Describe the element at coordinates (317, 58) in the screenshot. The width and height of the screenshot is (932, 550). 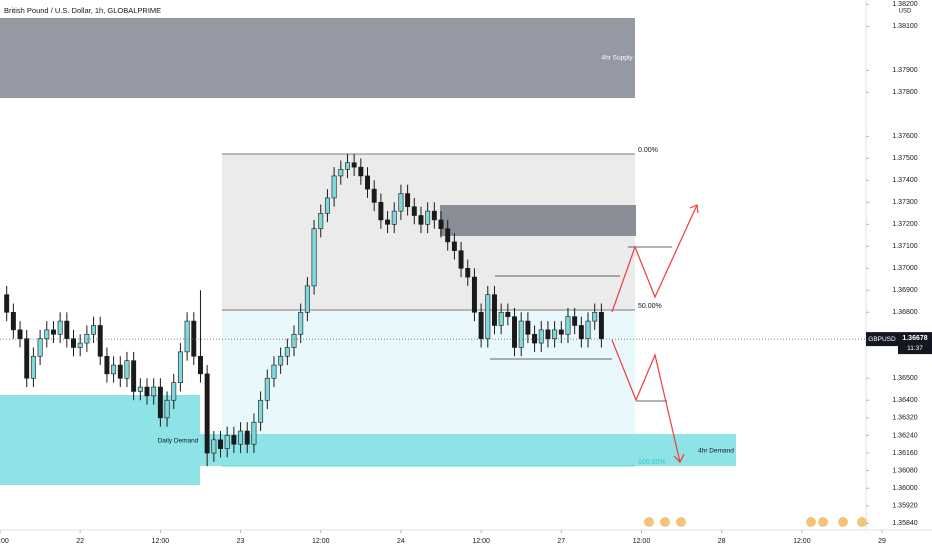
I see `supply-zone-4hr` at that location.